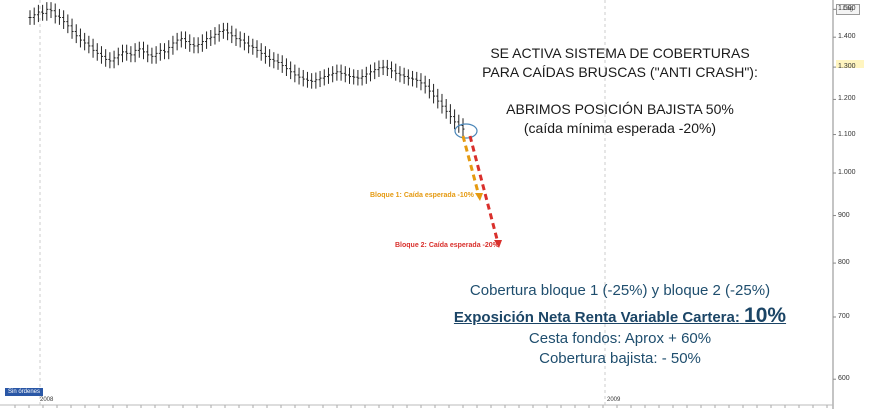 This screenshot has height=409, width=876. Describe the element at coordinates (620, 109) in the screenshot. I see `annotation-line3: ABRIMOS POSICIÓN BAJISTA 50%` at that location.